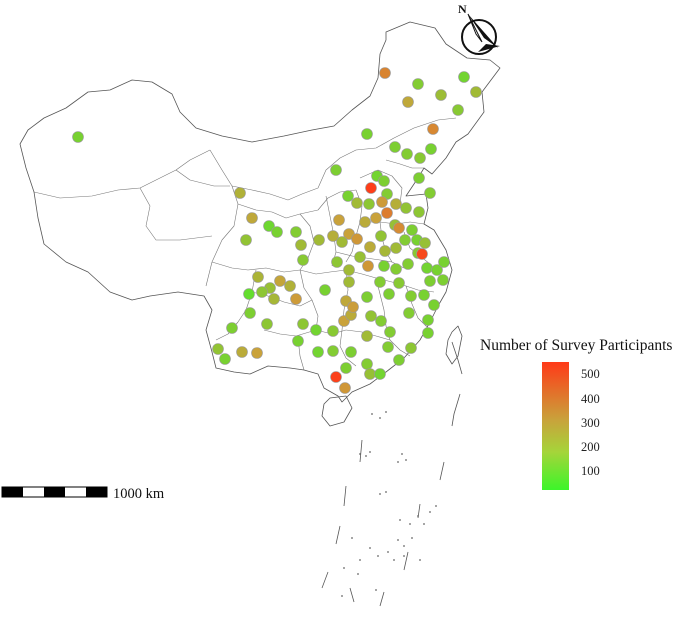 The height and width of the screenshot is (624, 685). Describe the element at coordinates (479, 28) in the screenshot. I see `north-arrow: N` at that location.